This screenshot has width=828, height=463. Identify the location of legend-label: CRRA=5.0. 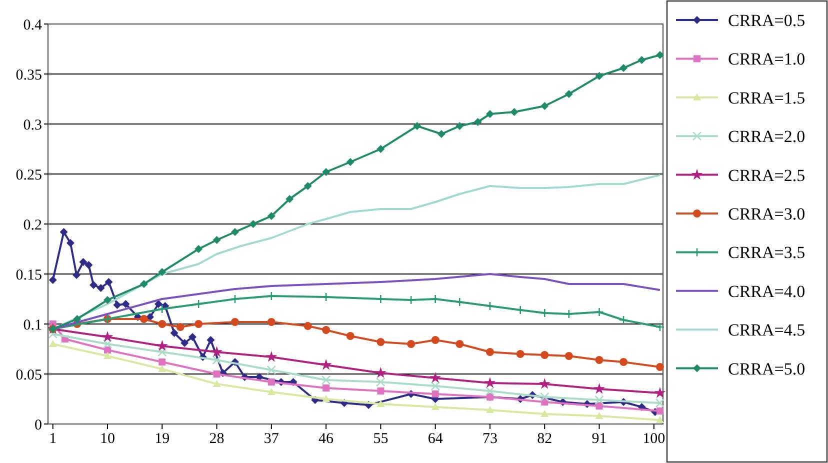
(767, 368).